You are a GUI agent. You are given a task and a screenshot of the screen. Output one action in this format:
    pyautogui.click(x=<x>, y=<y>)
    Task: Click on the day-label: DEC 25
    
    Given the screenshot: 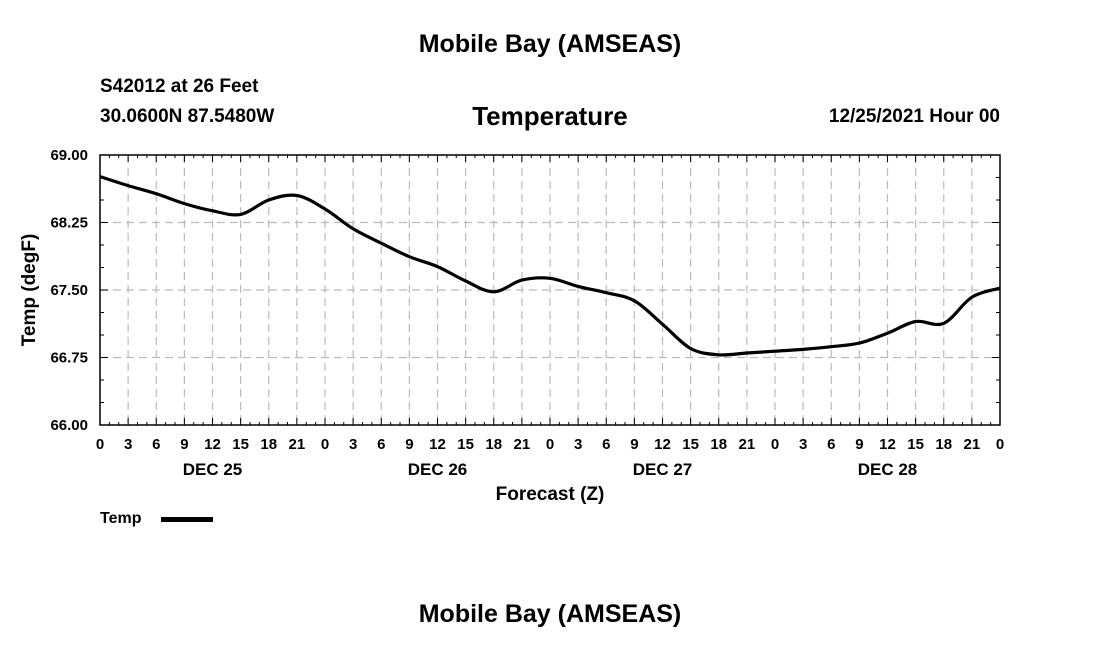 What is the action you would take?
    pyautogui.click(x=213, y=469)
    